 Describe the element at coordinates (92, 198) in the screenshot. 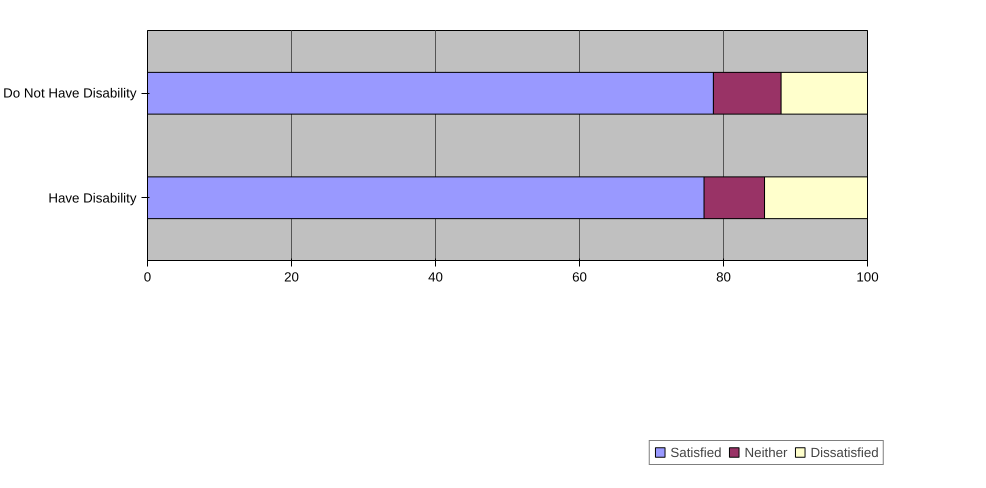

I see `y-tick-label: Have Disability` at that location.